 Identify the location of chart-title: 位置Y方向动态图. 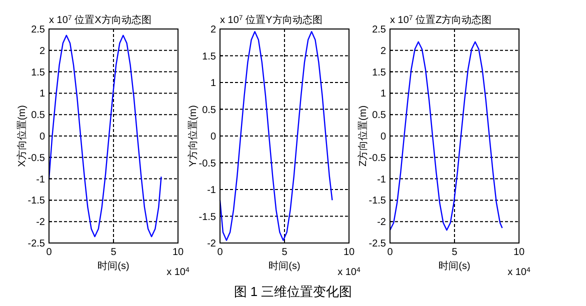
(282, 20).